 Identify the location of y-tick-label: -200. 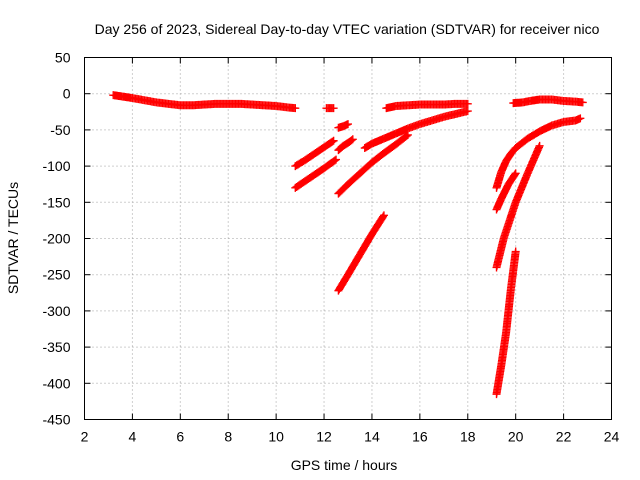
(56, 239).